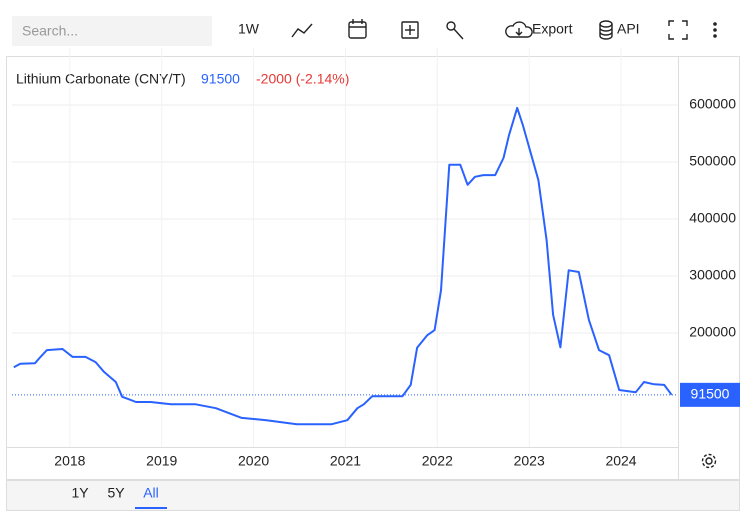 This screenshot has height=514, width=744. I want to click on tools-icon, so click(455, 30).